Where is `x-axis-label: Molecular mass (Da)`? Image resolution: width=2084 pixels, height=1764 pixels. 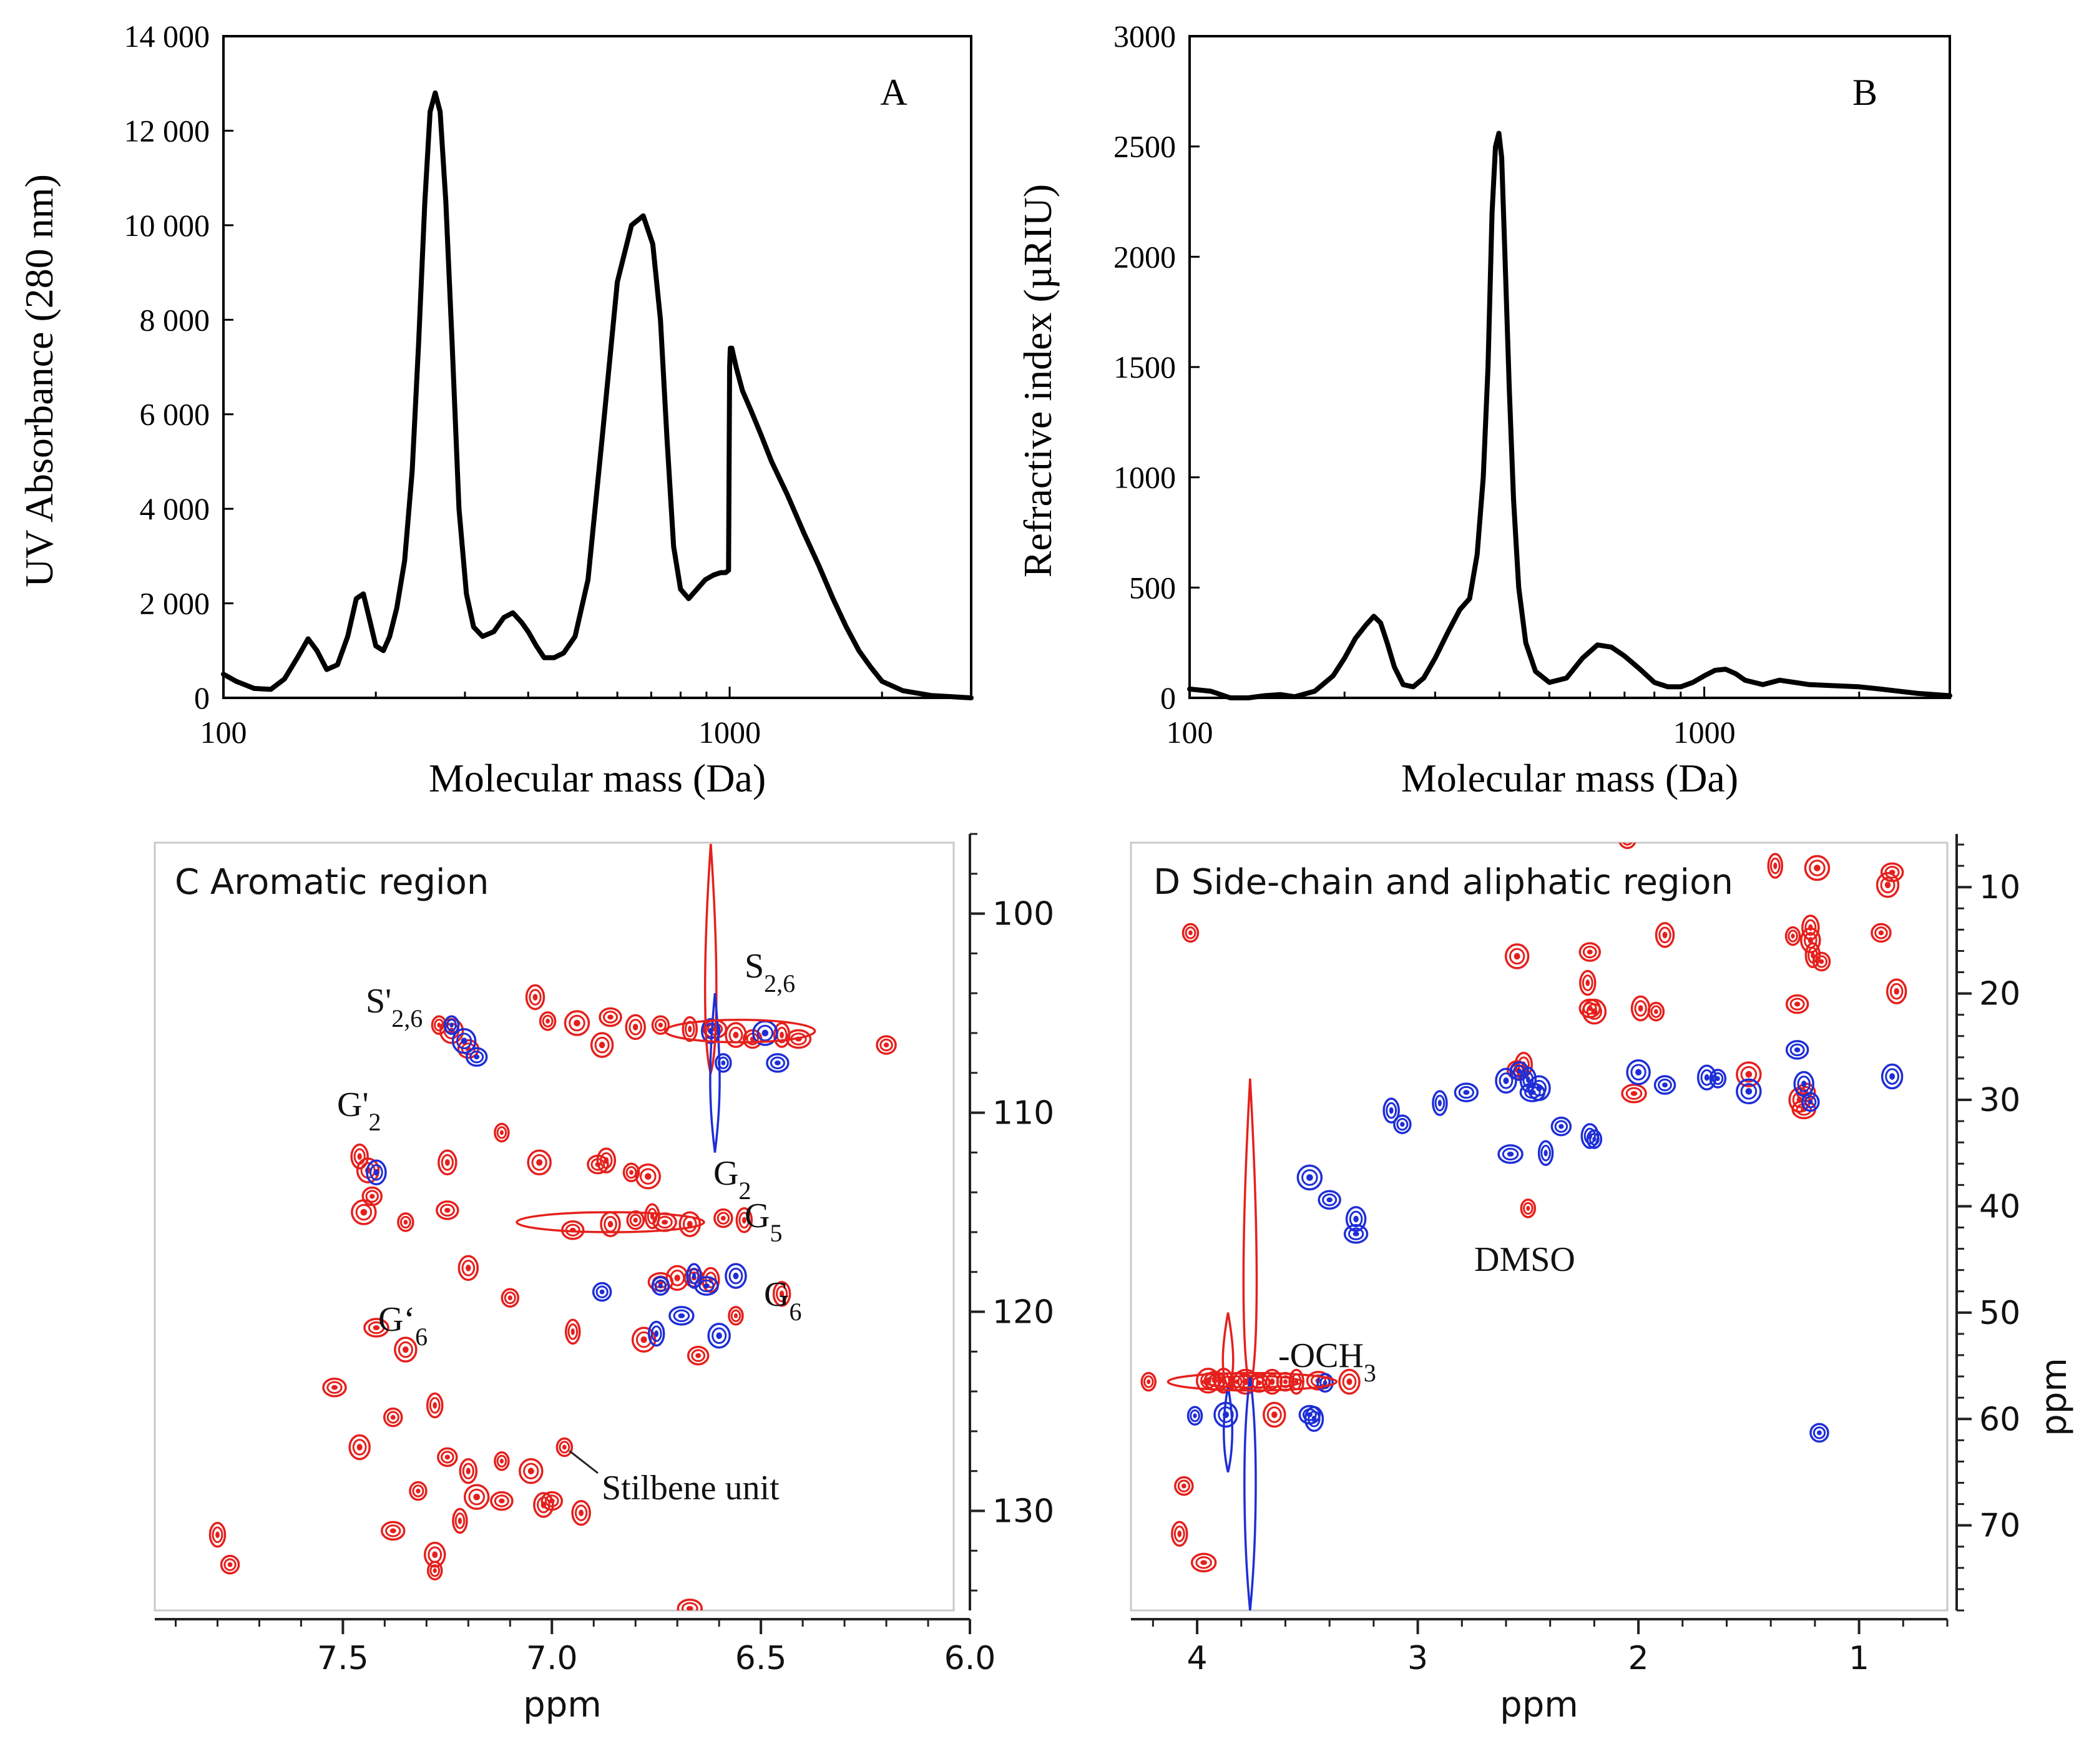 x-axis-label: Molecular mass (Da) is located at coordinates (1569, 778).